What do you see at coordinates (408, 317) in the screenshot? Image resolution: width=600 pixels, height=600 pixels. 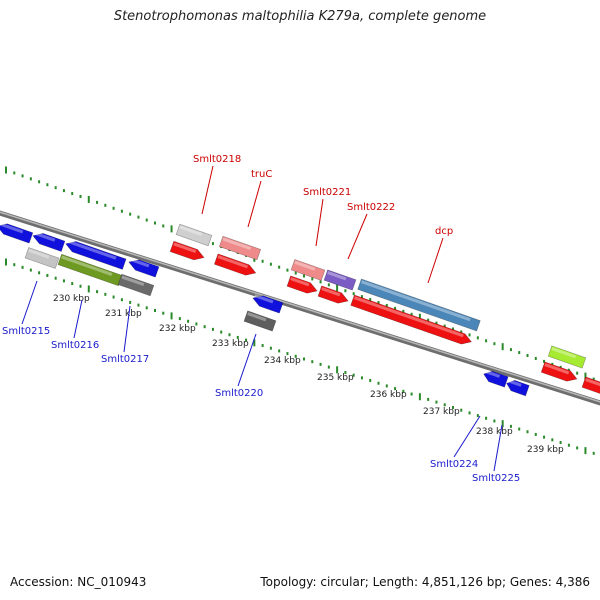 I see `cds-arrow-dcp-shine` at bounding box center [408, 317].